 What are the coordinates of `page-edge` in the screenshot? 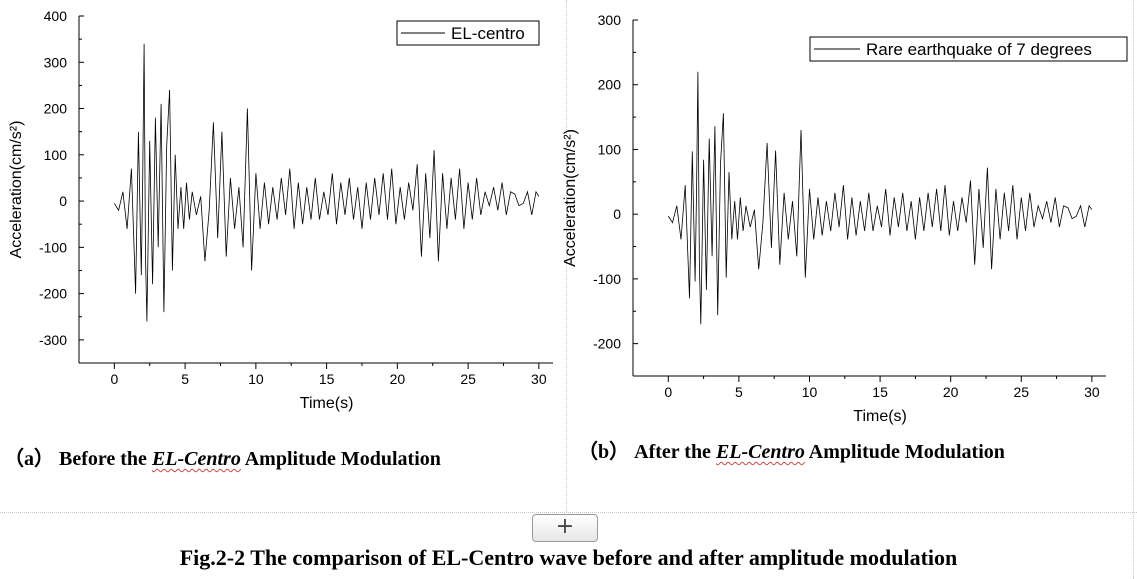 It's located at (1133, 289).